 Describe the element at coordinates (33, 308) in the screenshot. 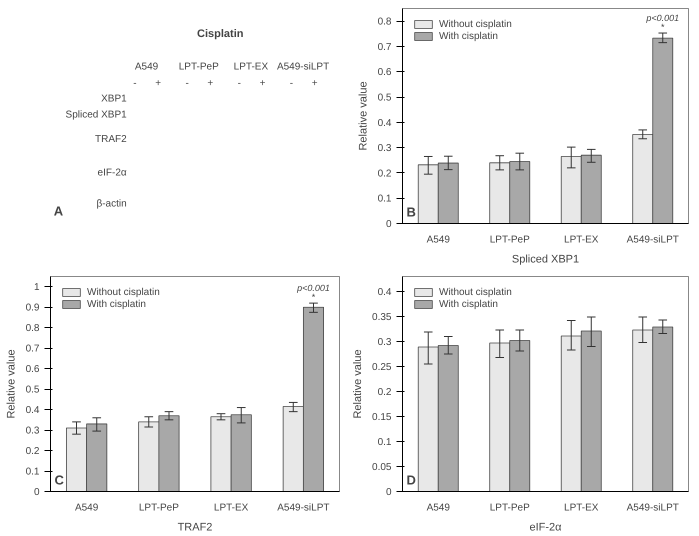

I see `y-tick-label: 0.9` at that location.